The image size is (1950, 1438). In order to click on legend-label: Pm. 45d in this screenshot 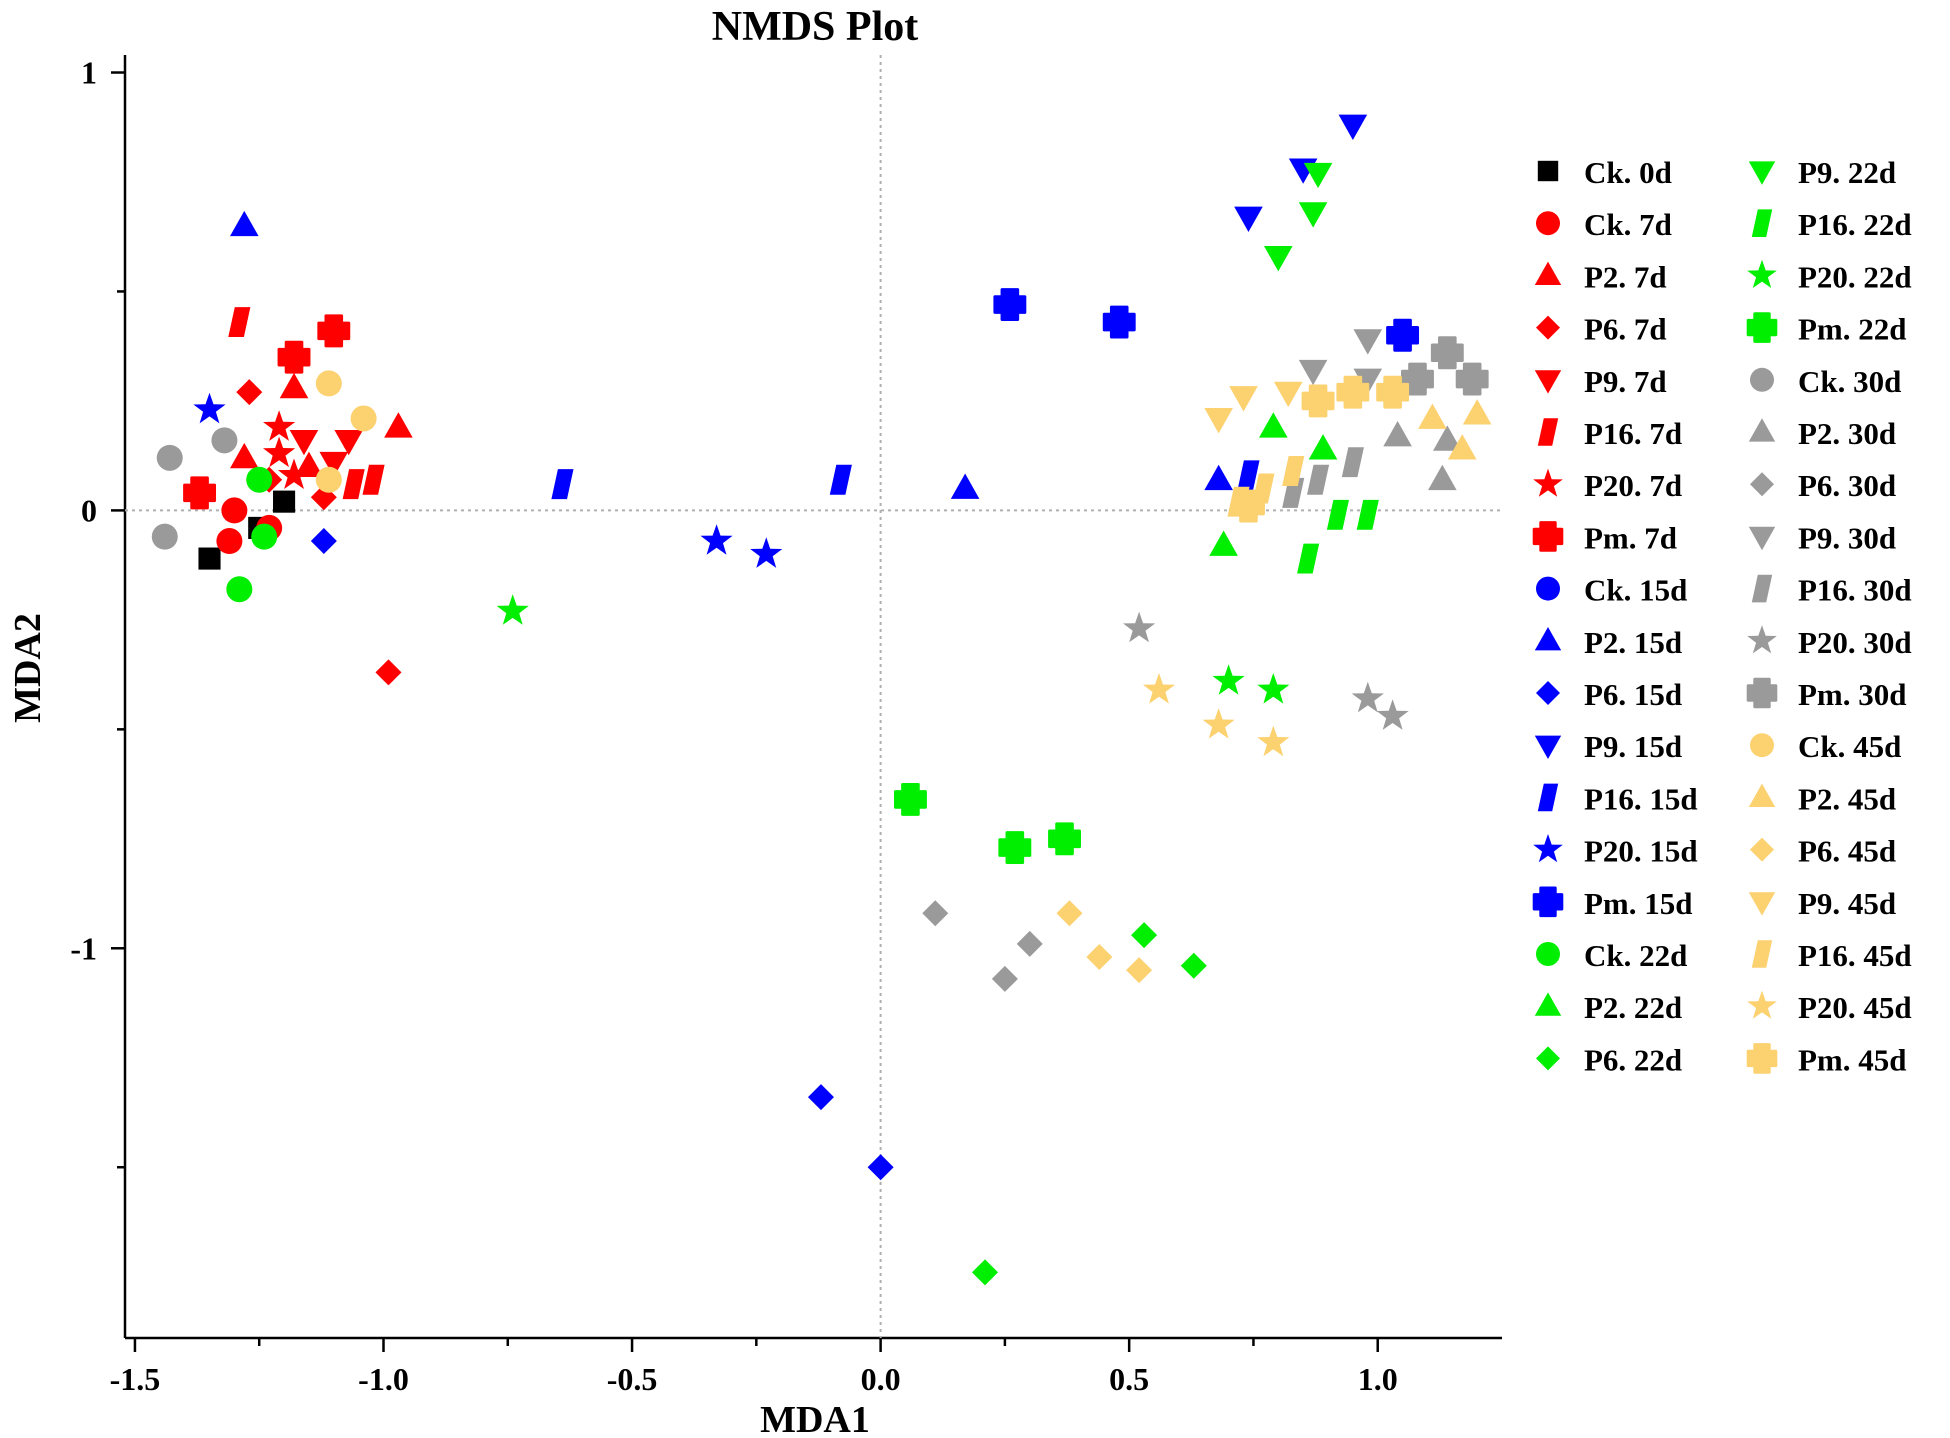, I will do `click(1852, 1059)`.